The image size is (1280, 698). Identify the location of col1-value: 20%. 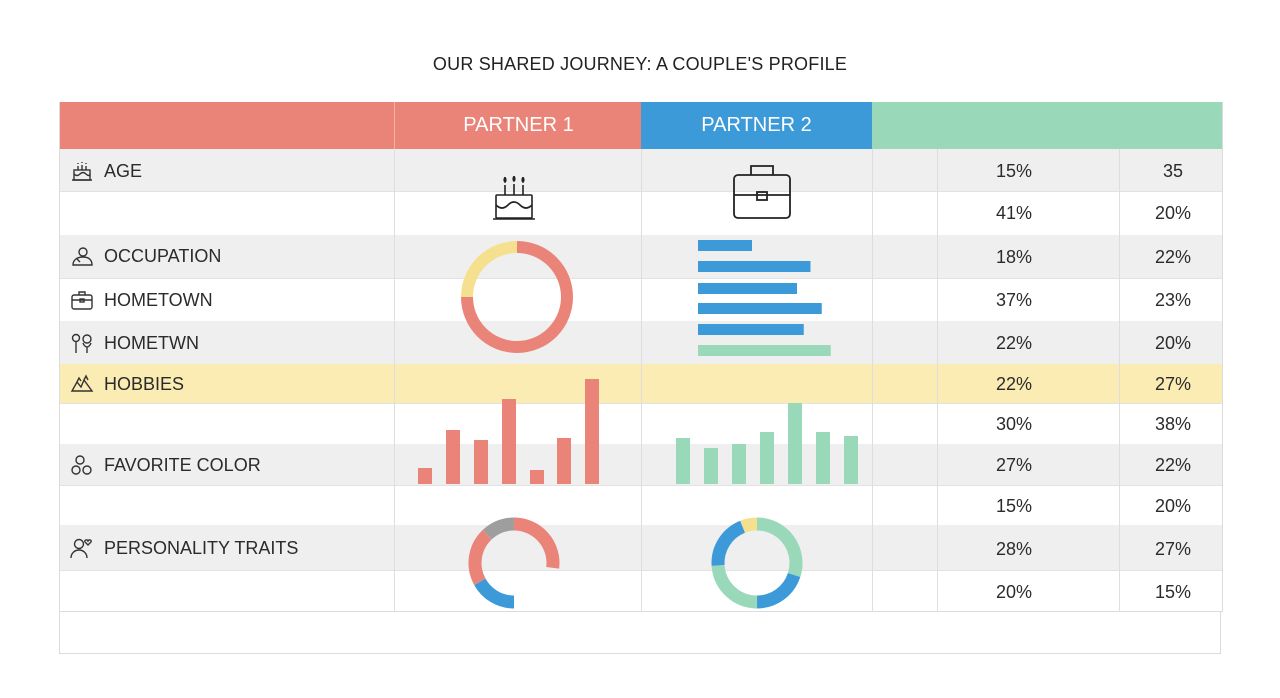
(1014, 592).